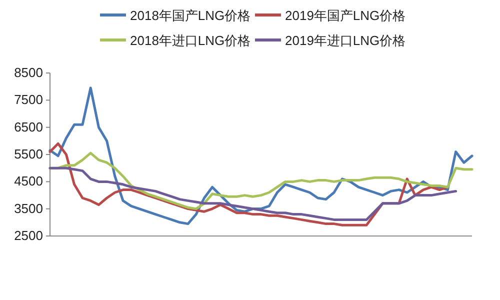  What do you see at coordinates (28, 126) in the screenshot?
I see `y-tick-label: 6500` at bounding box center [28, 126].